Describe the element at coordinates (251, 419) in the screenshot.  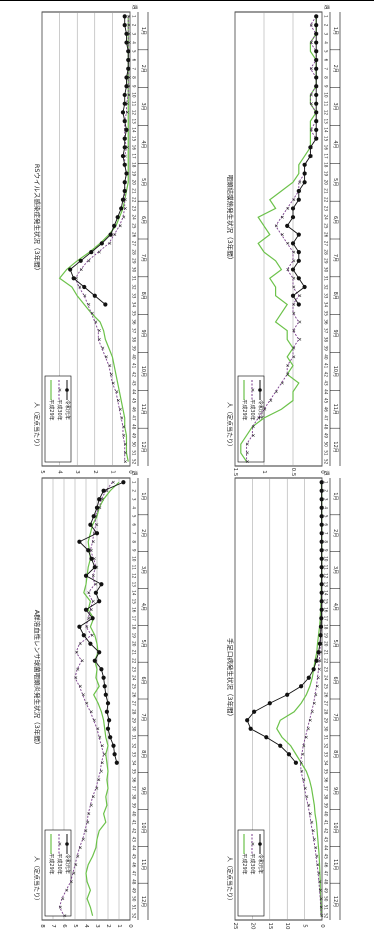
I see `legend: 平成29年✕平成30年 令和元年` at that location.